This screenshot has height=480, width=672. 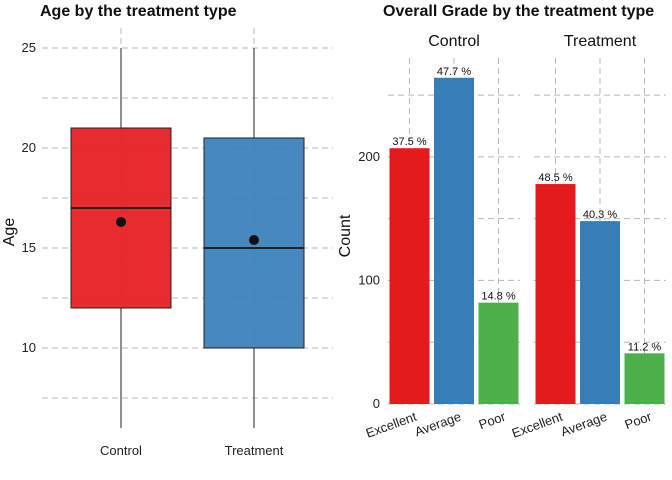 What do you see at coordinates (532, 41) in the screenshot?
I see `barchart-facet-strips: Control Treatment` at bounding box center [532, 41].